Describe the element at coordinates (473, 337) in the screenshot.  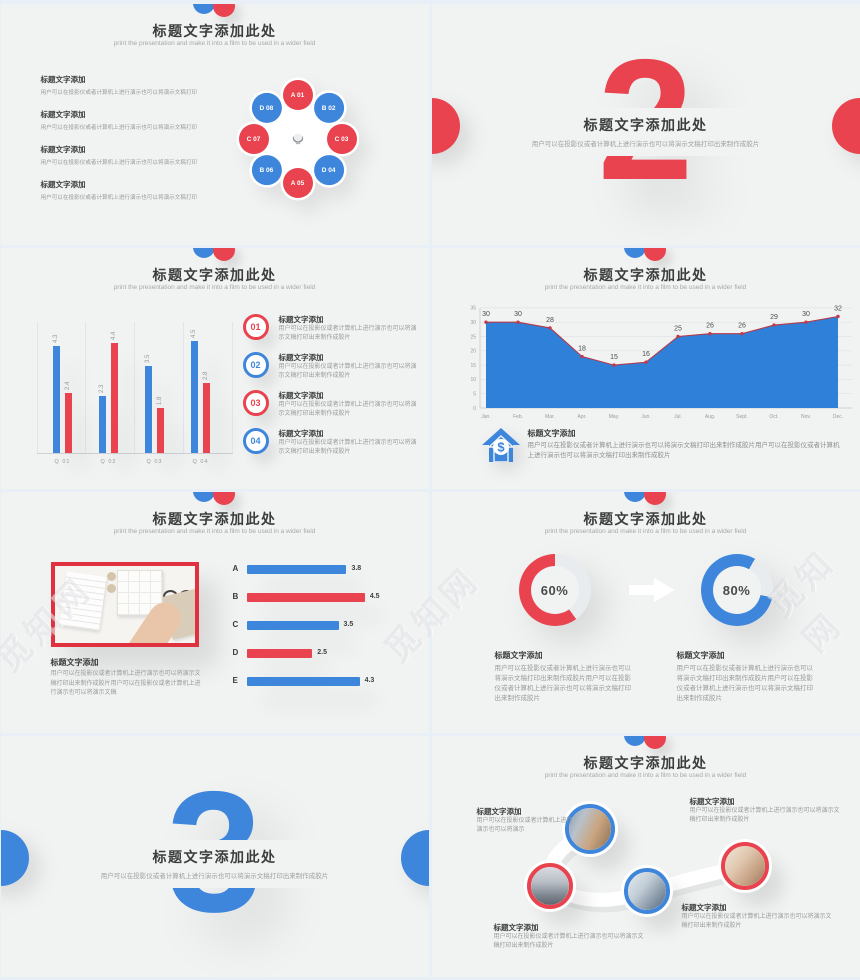
I see `y-tick-label: 25` at that location.